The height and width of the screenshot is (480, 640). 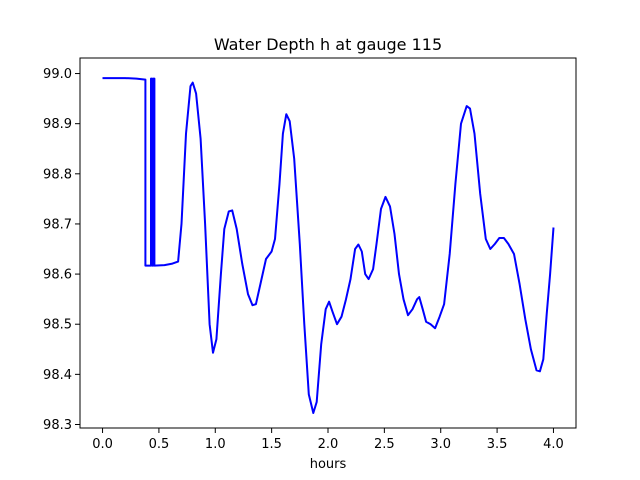 What do you see at coordinates (57, 124) in the screenshot?
I see `y-tick-label: 98.9` at bounding box center [57, 124].